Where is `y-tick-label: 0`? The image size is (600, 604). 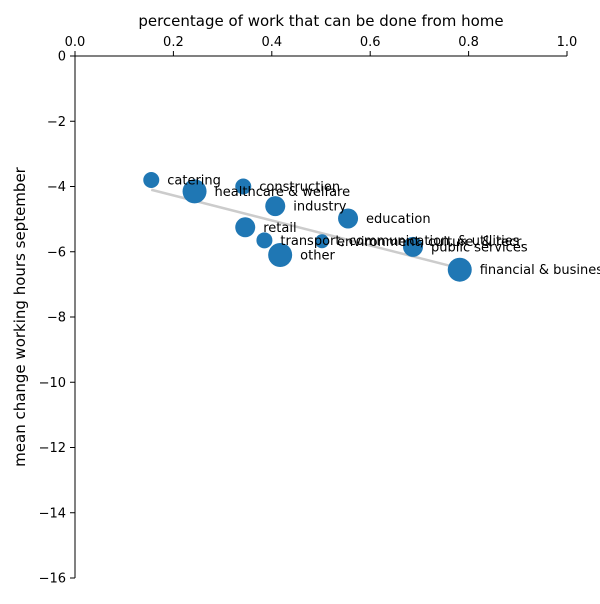 y-tick-label: 0 is located at coordinates (62, 57).